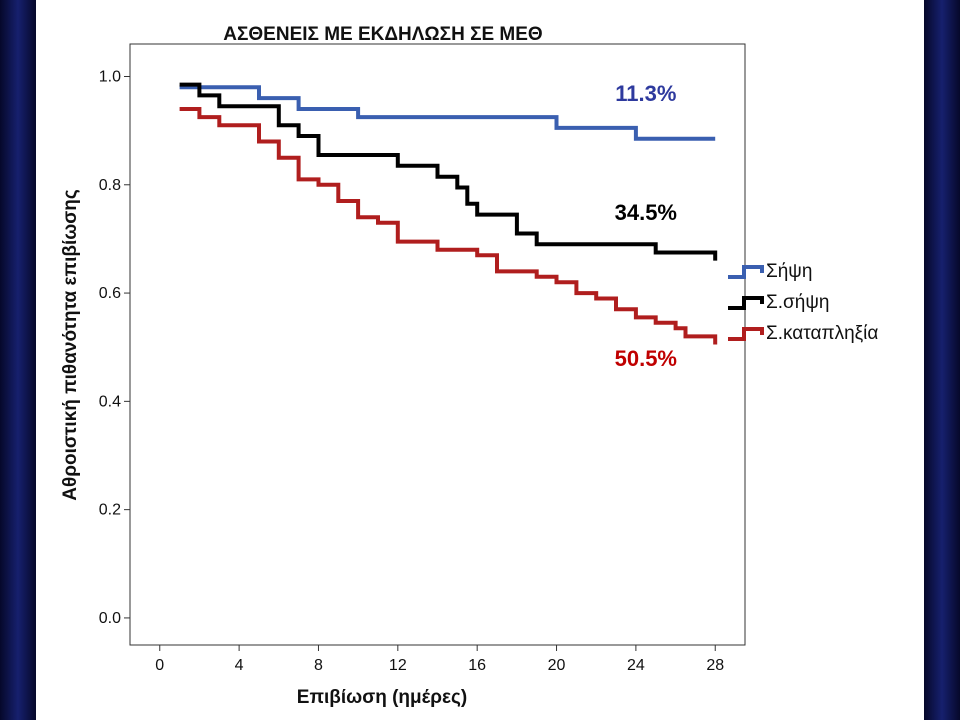 This screenshot has width=960, height=720. Describe the element at coordinates (636, 665) in the screenshot. I see `x-tick-label: 24` at that location.